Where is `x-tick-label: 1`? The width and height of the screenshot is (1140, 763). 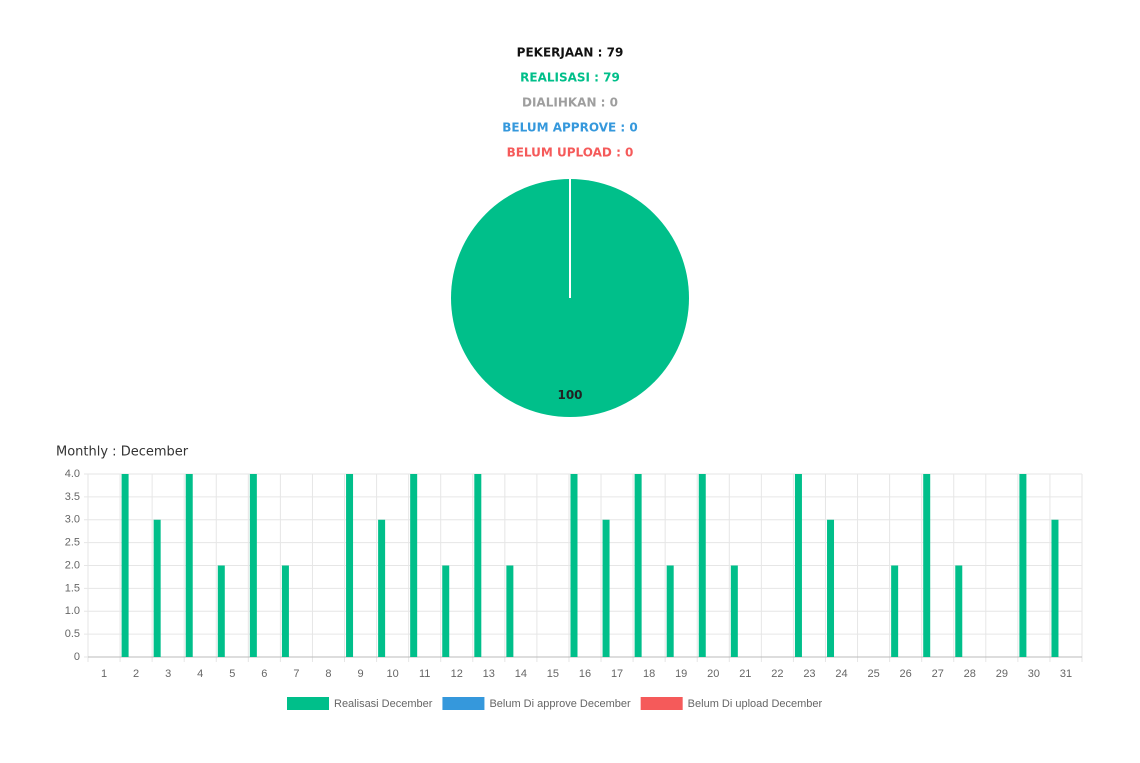 x-tick-label: 1 is located at coordinates (104, 674).